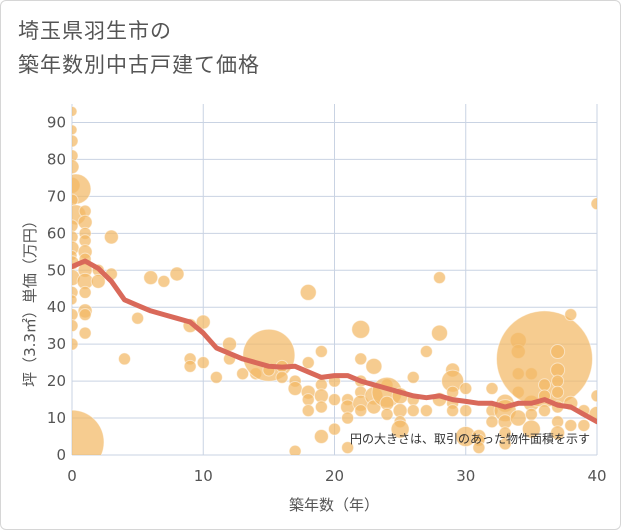  Describe the element at coordinates (56, 418) in the screenshot. I see `y-tick-label: 10` at that location.